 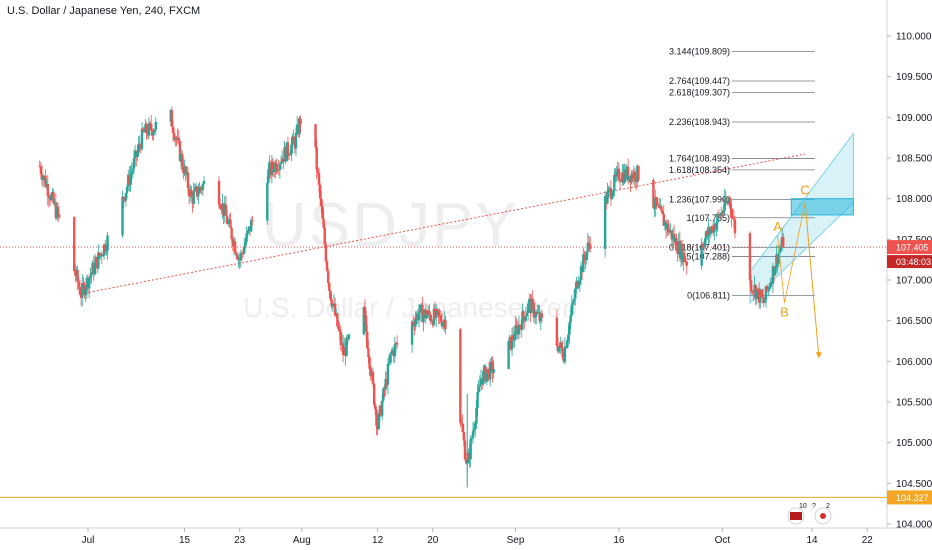 I want to click on fib-level-label: 1.764(108.493), so click(x=699, y=159).